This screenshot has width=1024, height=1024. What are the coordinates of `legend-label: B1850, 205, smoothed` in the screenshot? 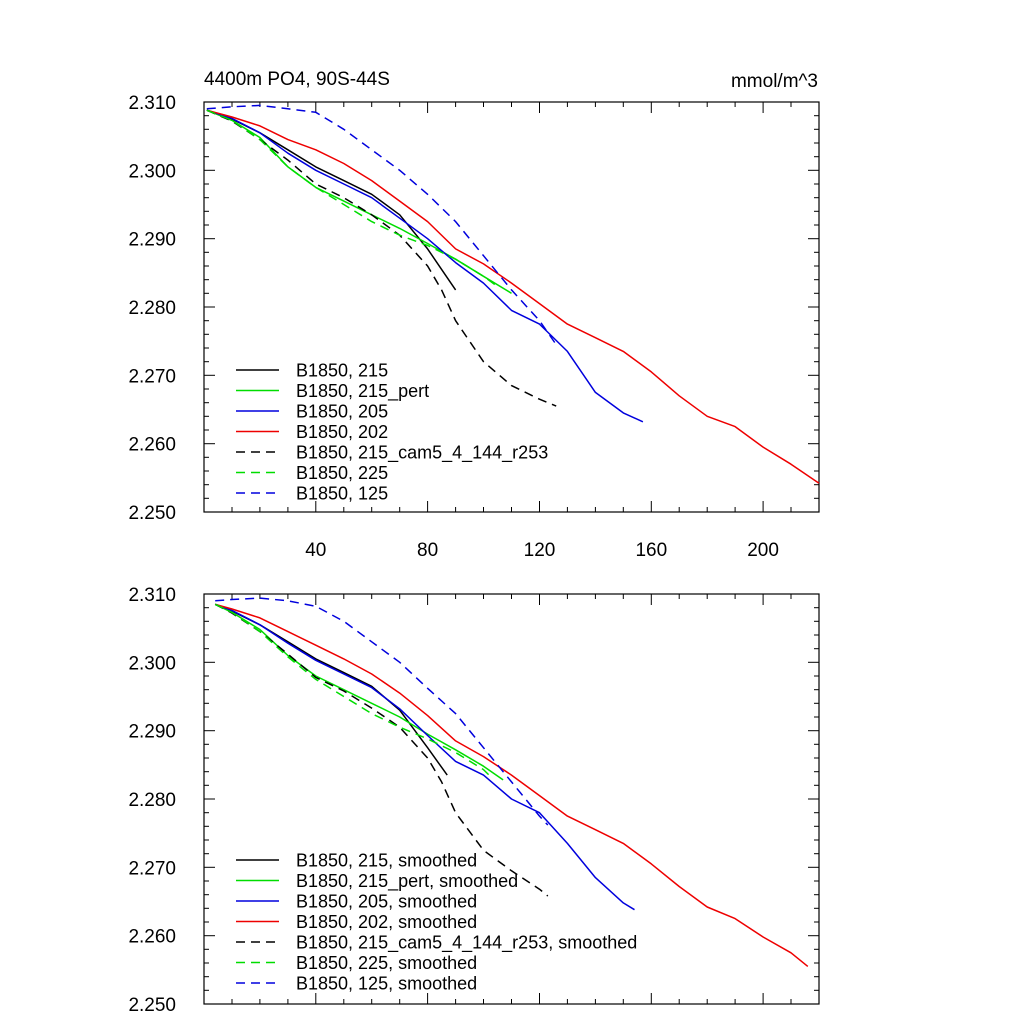 It's located at (386, 902).